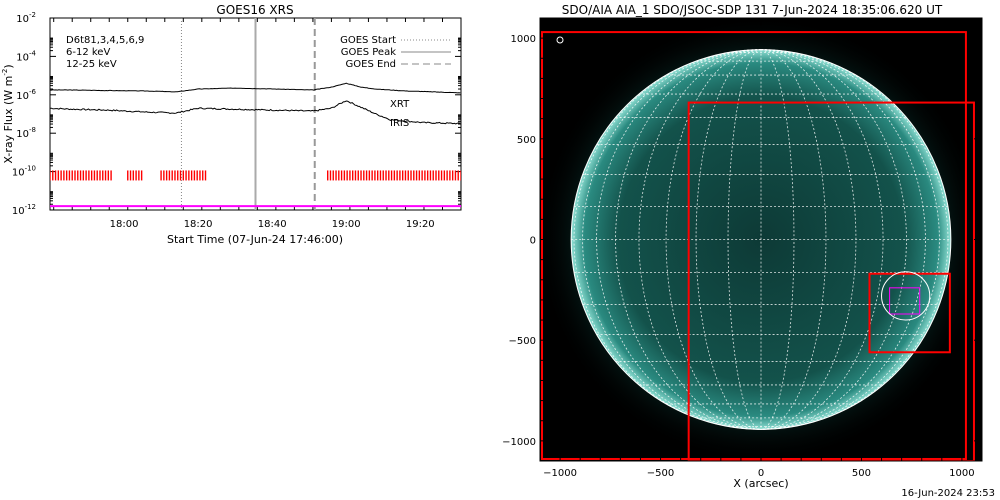 This screenshot has height=500, width=1000. Describe the element at coordinates (30, 207) in the screenshot. I see `lc-y-tick-exp: -12` at that location.